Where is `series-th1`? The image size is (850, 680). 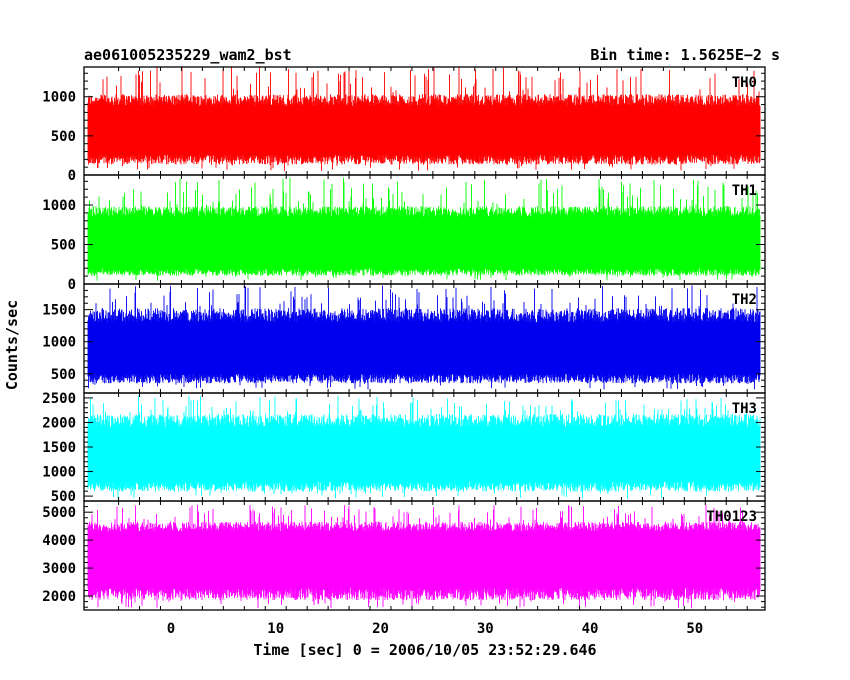 series-th1 is located at coordinates (424, 229).